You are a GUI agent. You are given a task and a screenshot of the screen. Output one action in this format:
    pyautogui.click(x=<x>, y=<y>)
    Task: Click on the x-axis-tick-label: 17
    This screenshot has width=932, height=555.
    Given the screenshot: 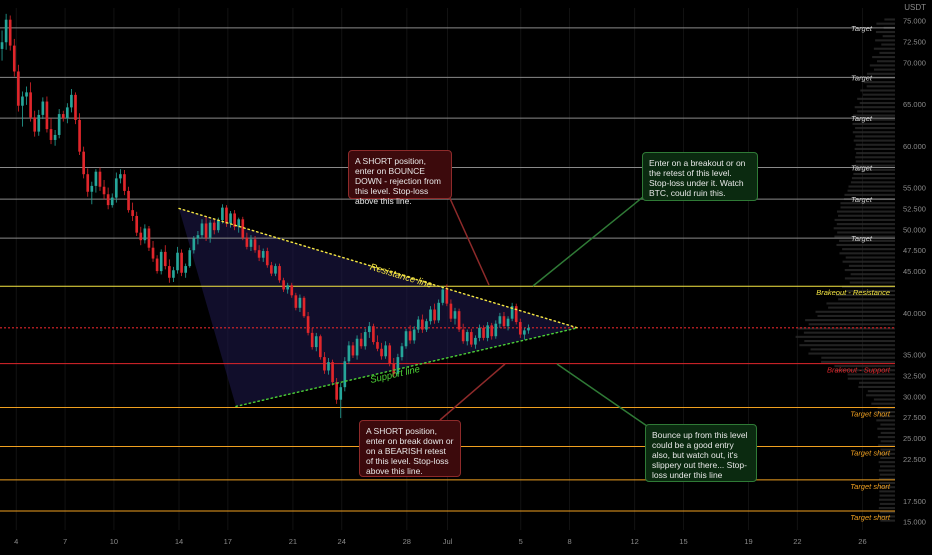 What is the action you would take?
    pyautogui.click(x=228, y=541)
    